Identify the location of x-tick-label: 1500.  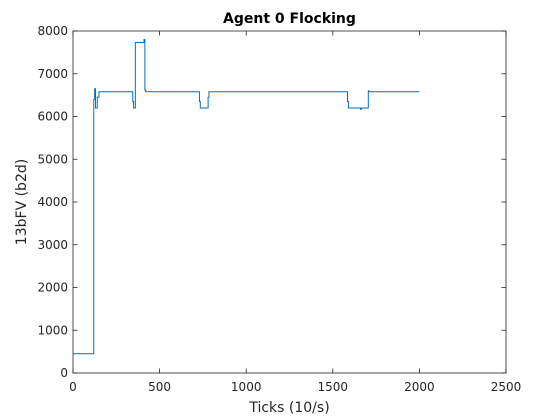
(333, 387).